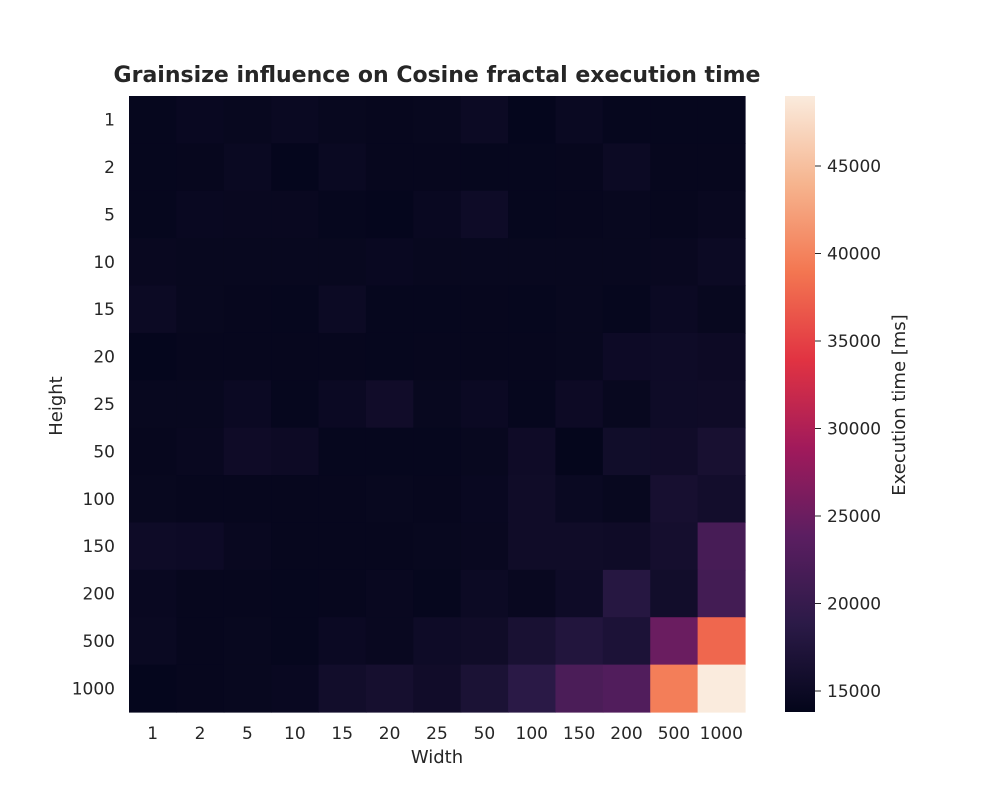  Describe the element at coordinates (93, 689) in the screenshot. I see `y-tick-label: 1000` at that location.